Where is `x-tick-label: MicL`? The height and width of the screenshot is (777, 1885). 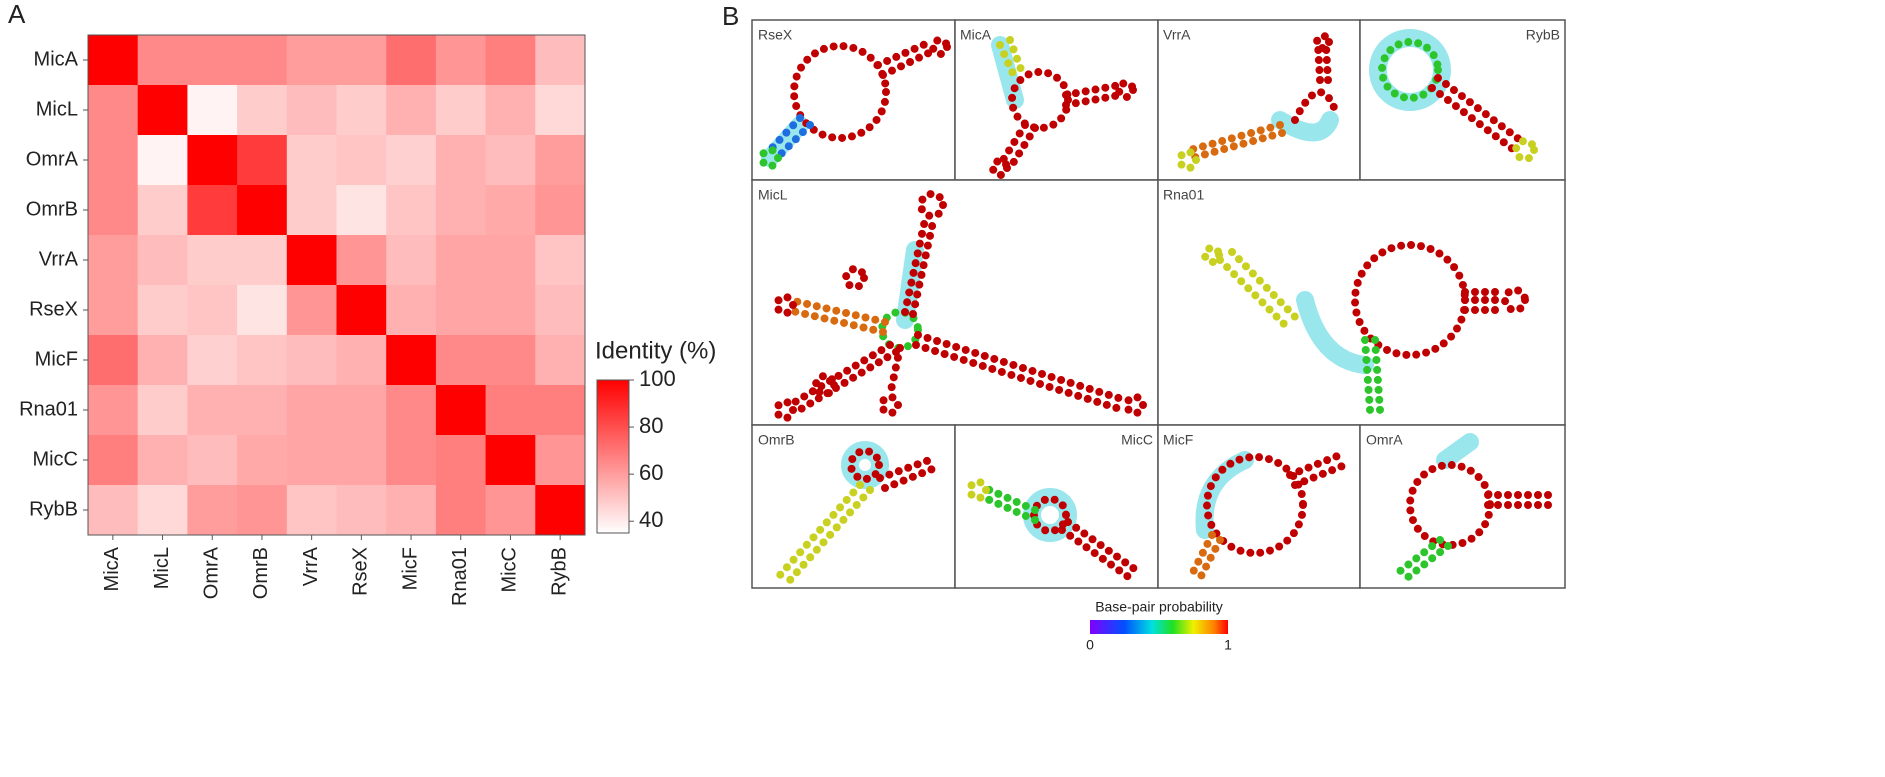
x-tick-label: MicL is located at coordinates (162, 568).